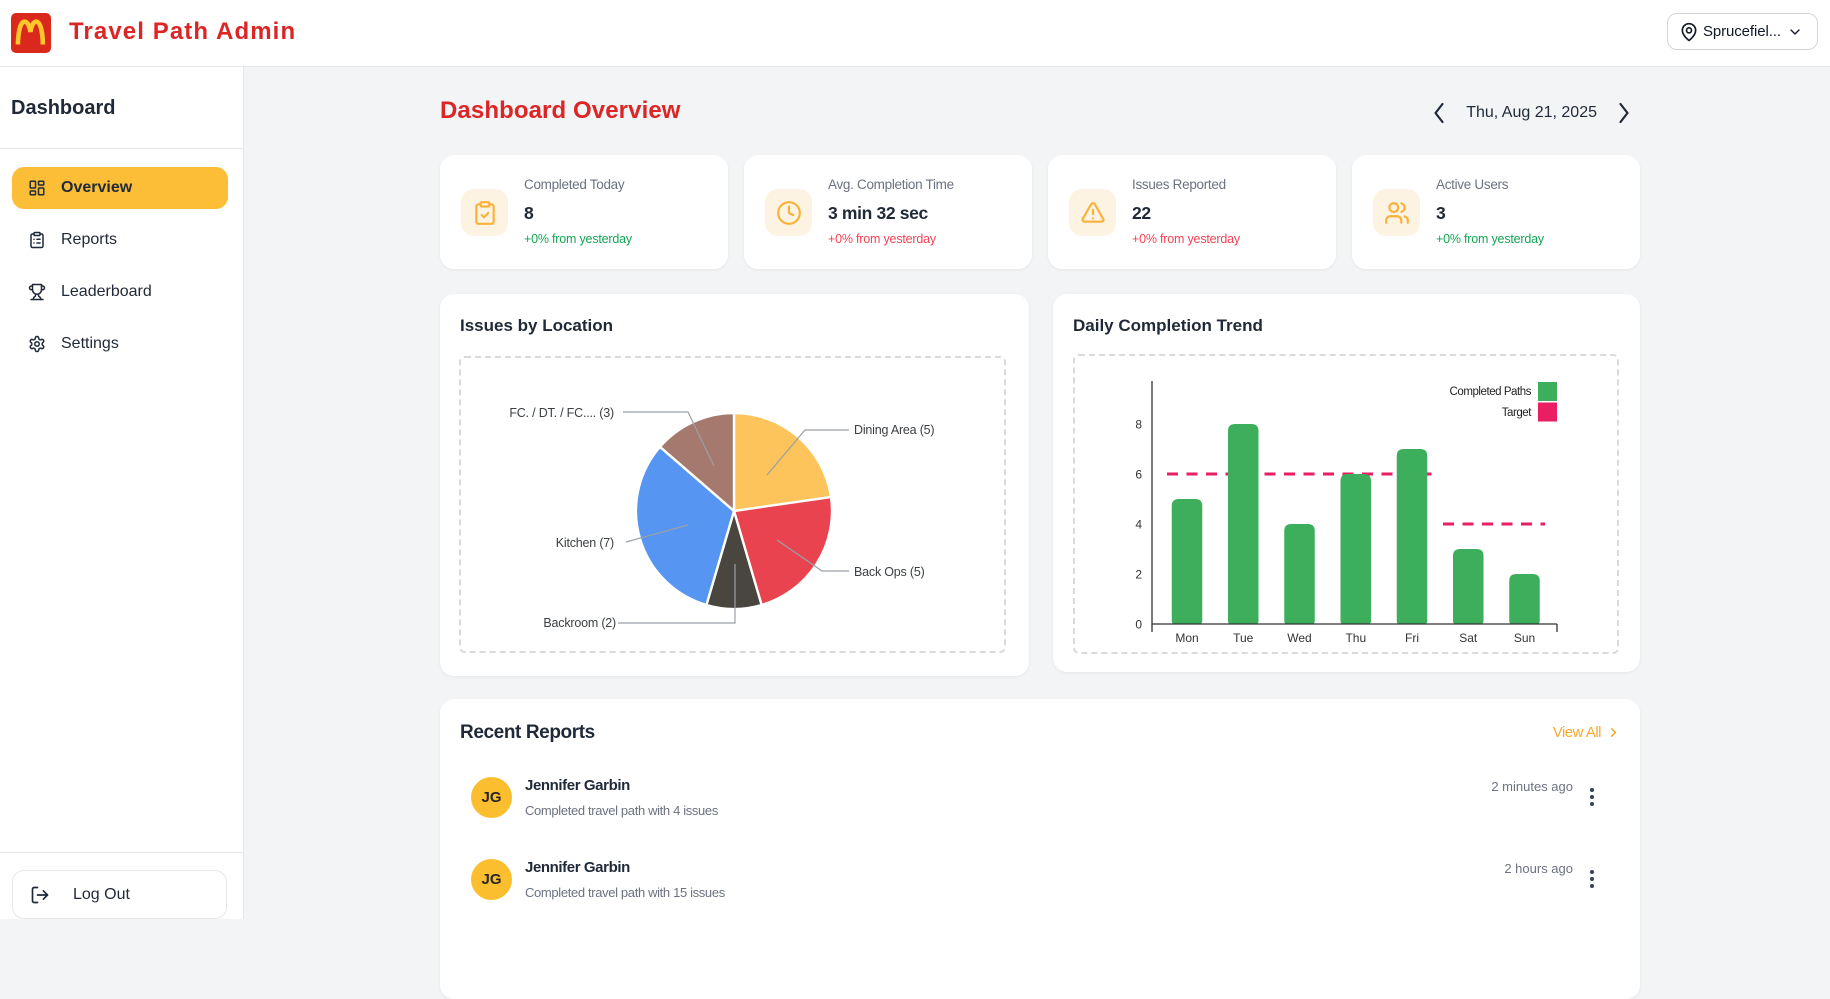 This screenshot has height=999, width=1830. Describe the element at coordinates (1299, 638) in the screenshot. I see `svg-text: Wed` at that location.